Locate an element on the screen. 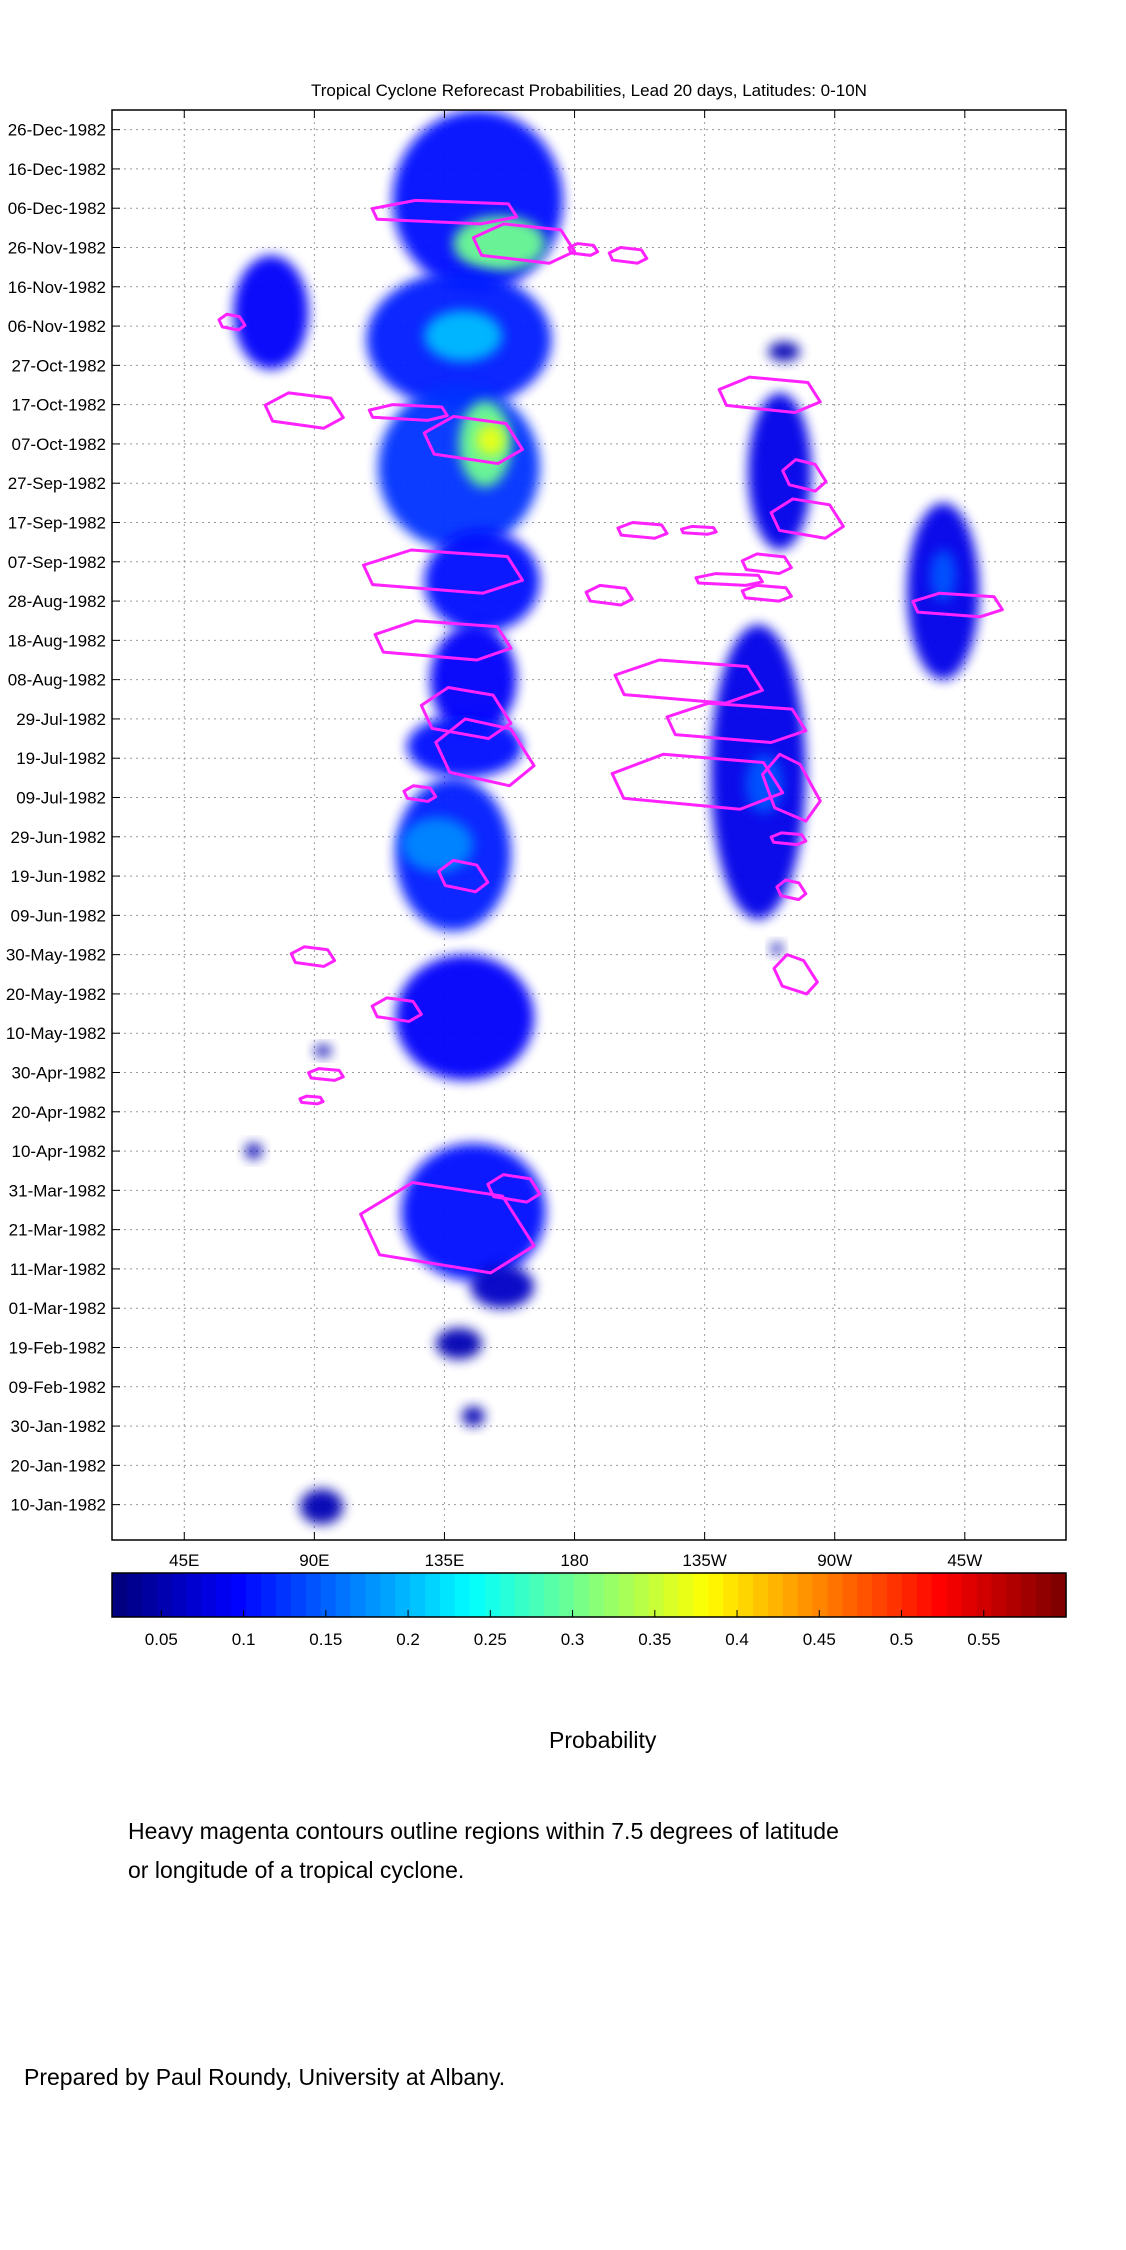 Image resolution: width=1126 pixels, height=2250 pixels. y-tick-label: 20-Jan-1982 is located at coordinates (58, 1465).